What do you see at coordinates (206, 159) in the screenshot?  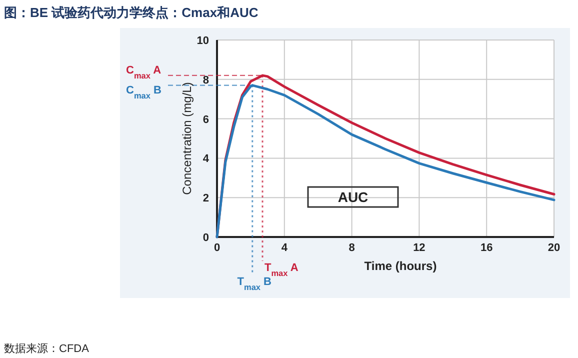 I see `y-tick-label: 4` at bounding box center [206, 159].